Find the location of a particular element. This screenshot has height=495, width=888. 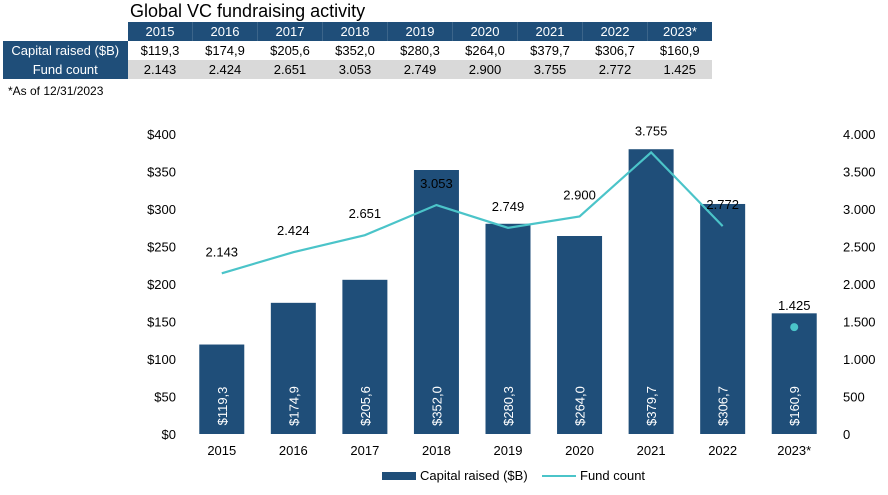

table-year-header: 2021 is located at coordinates (550, 31).